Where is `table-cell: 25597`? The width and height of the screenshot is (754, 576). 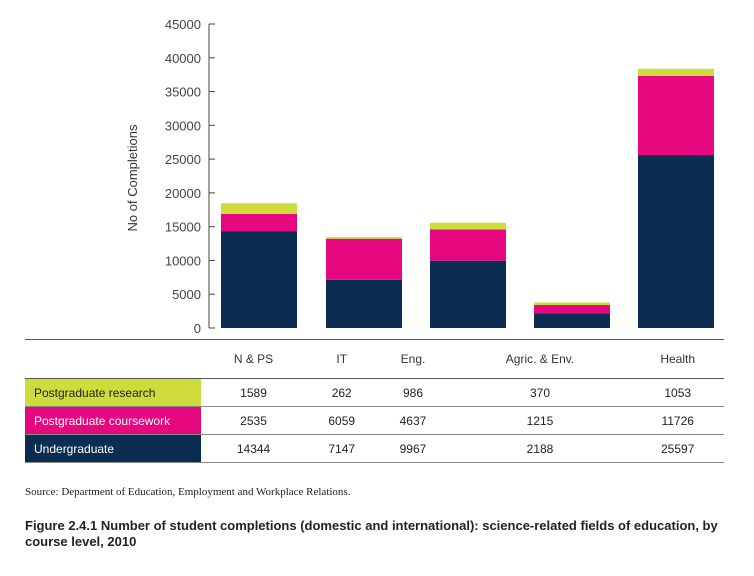
table-cell: 25597 is located at coordinates (677, 448).